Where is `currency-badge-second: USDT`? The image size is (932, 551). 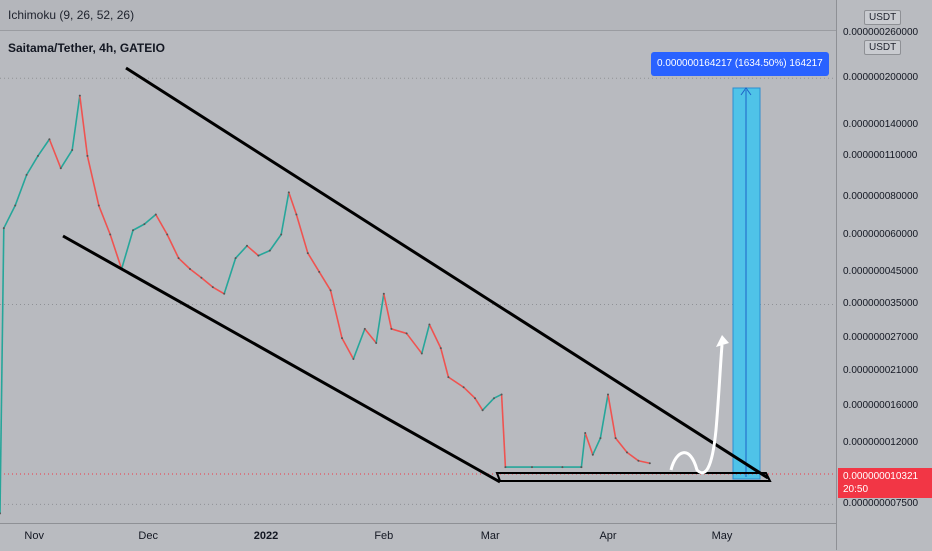 currency-badge-second: USDT is located at coordinates (883, 47).